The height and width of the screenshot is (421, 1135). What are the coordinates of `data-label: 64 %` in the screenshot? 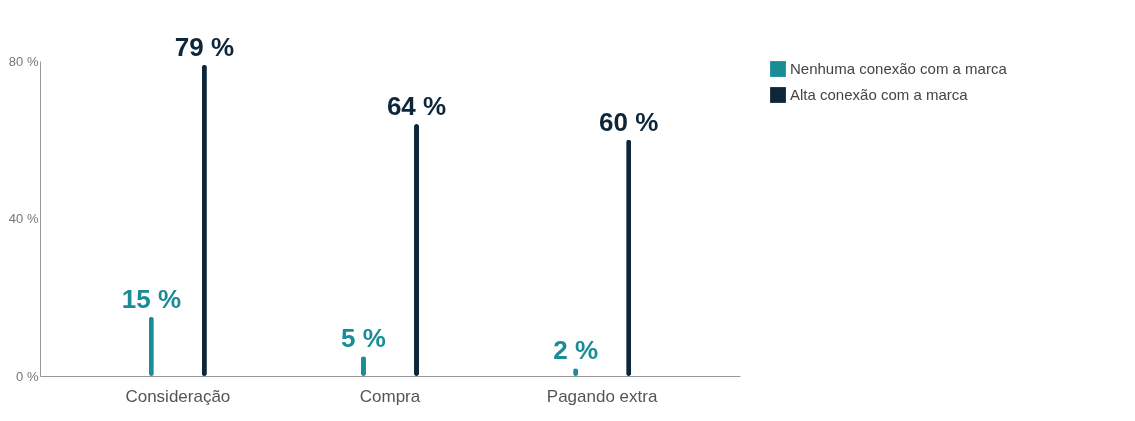 It's located at (416, 106).